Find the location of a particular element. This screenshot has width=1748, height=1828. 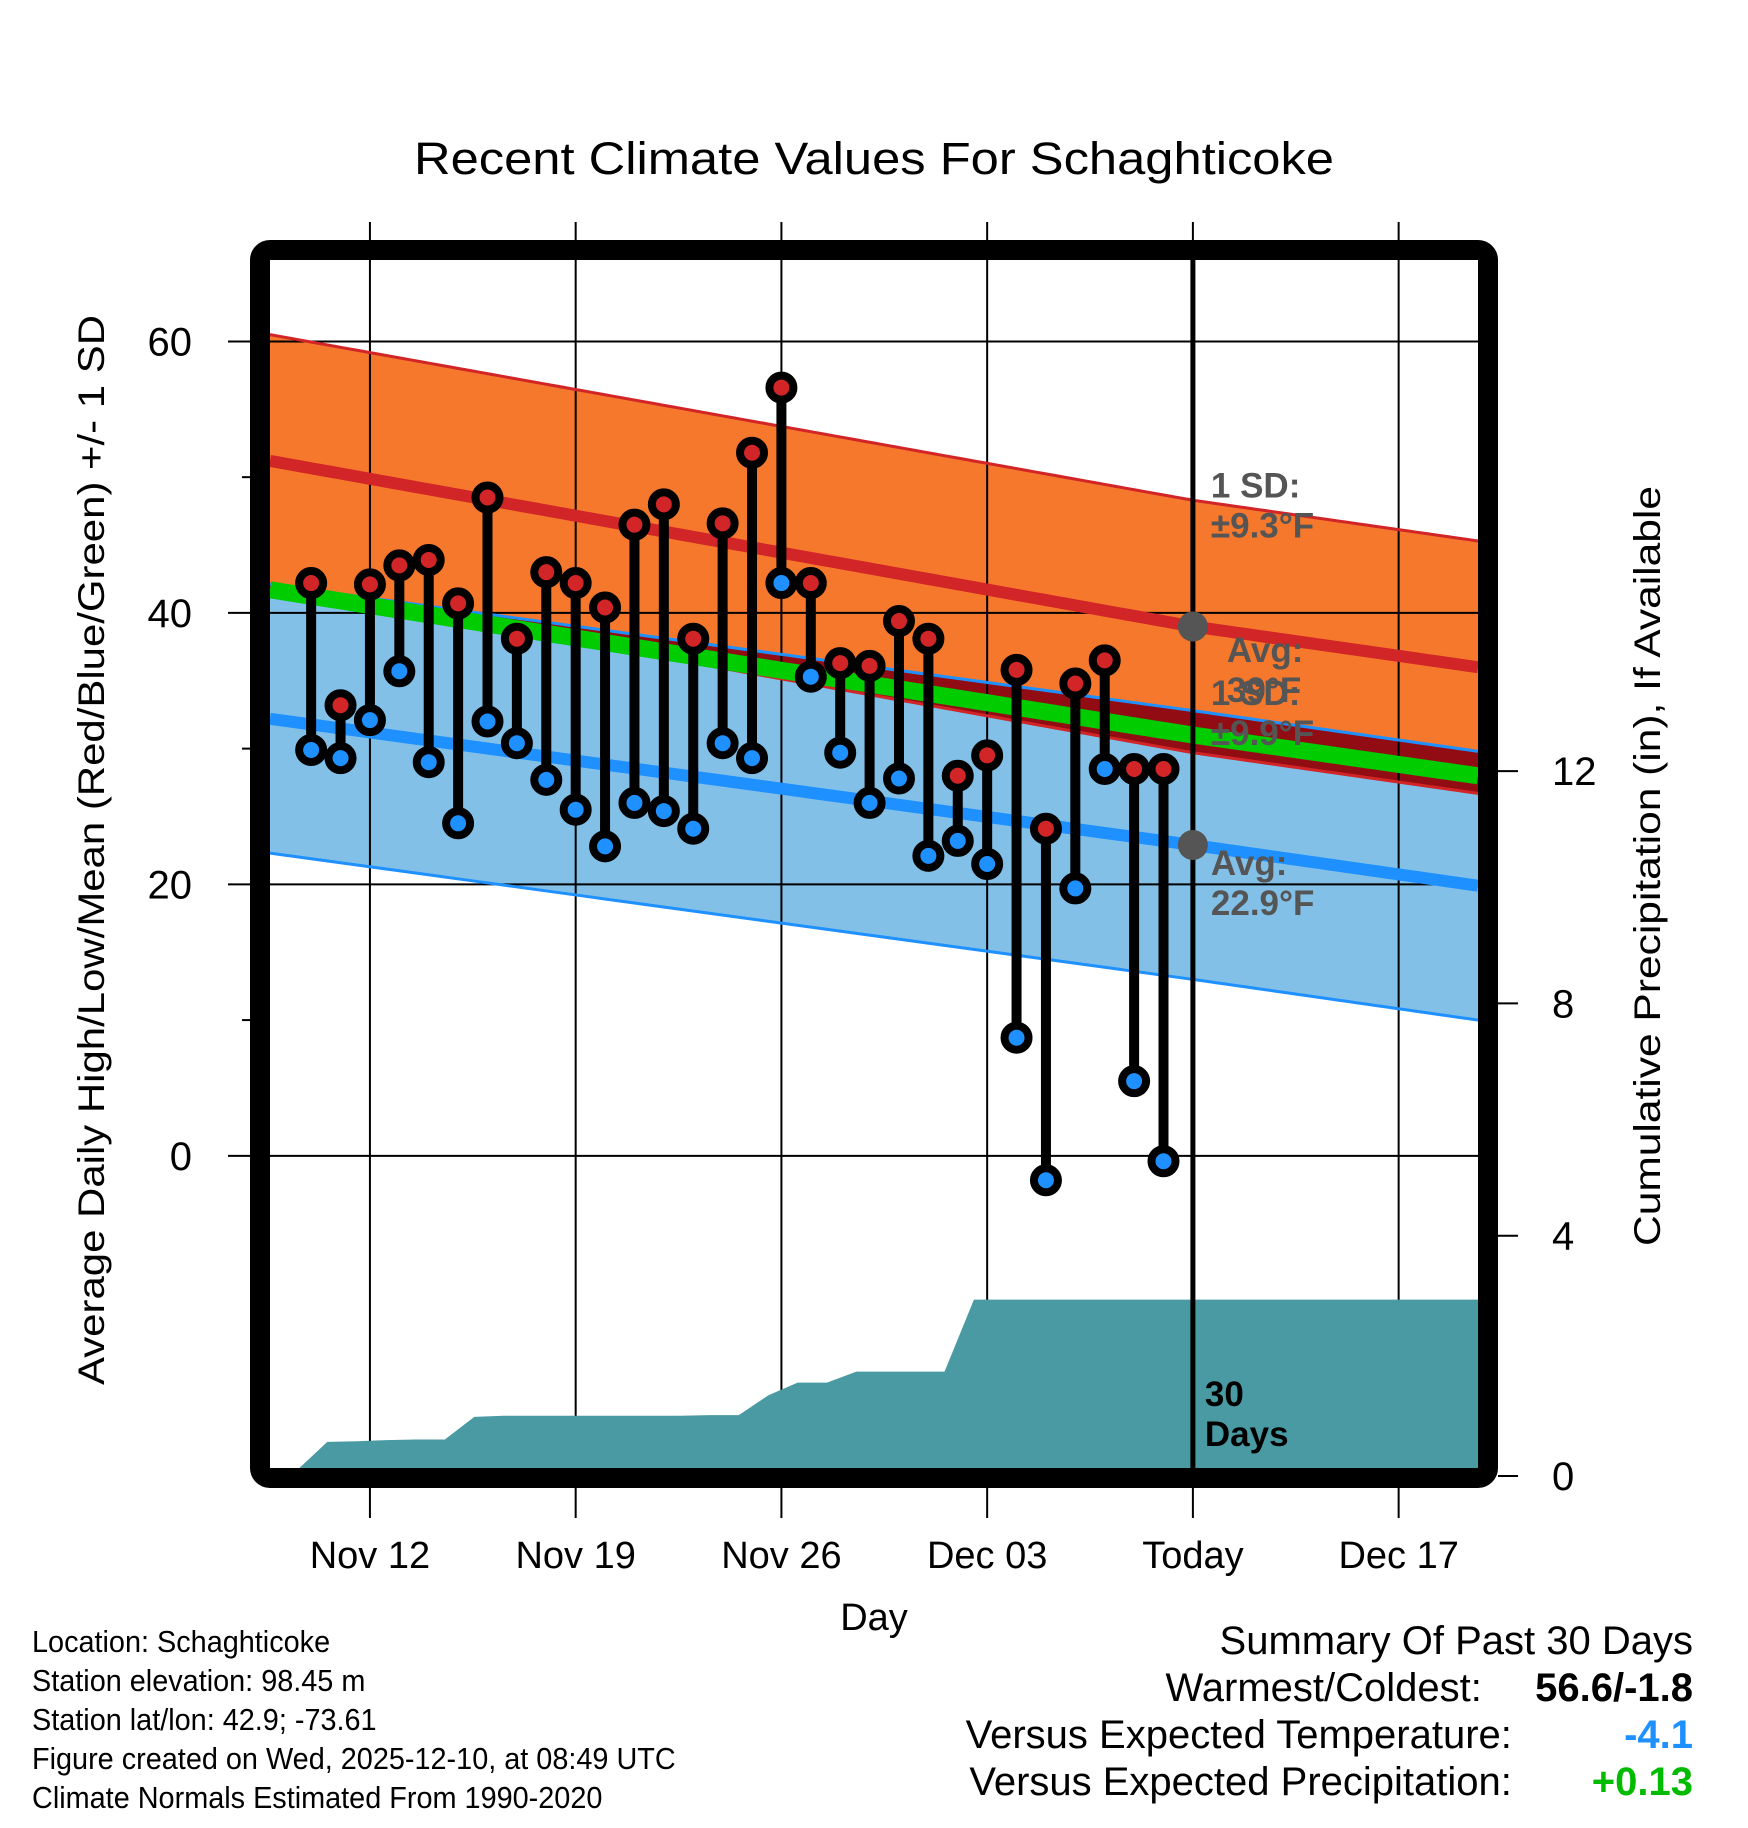

precip-label: Versus Expected Precipitation: is located at coordinates (1240, 1782).